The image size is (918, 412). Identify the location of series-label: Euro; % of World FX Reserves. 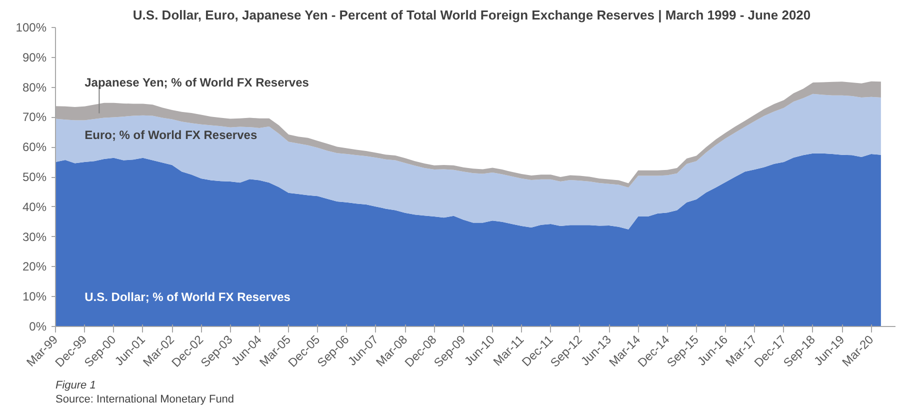
(171, 135).